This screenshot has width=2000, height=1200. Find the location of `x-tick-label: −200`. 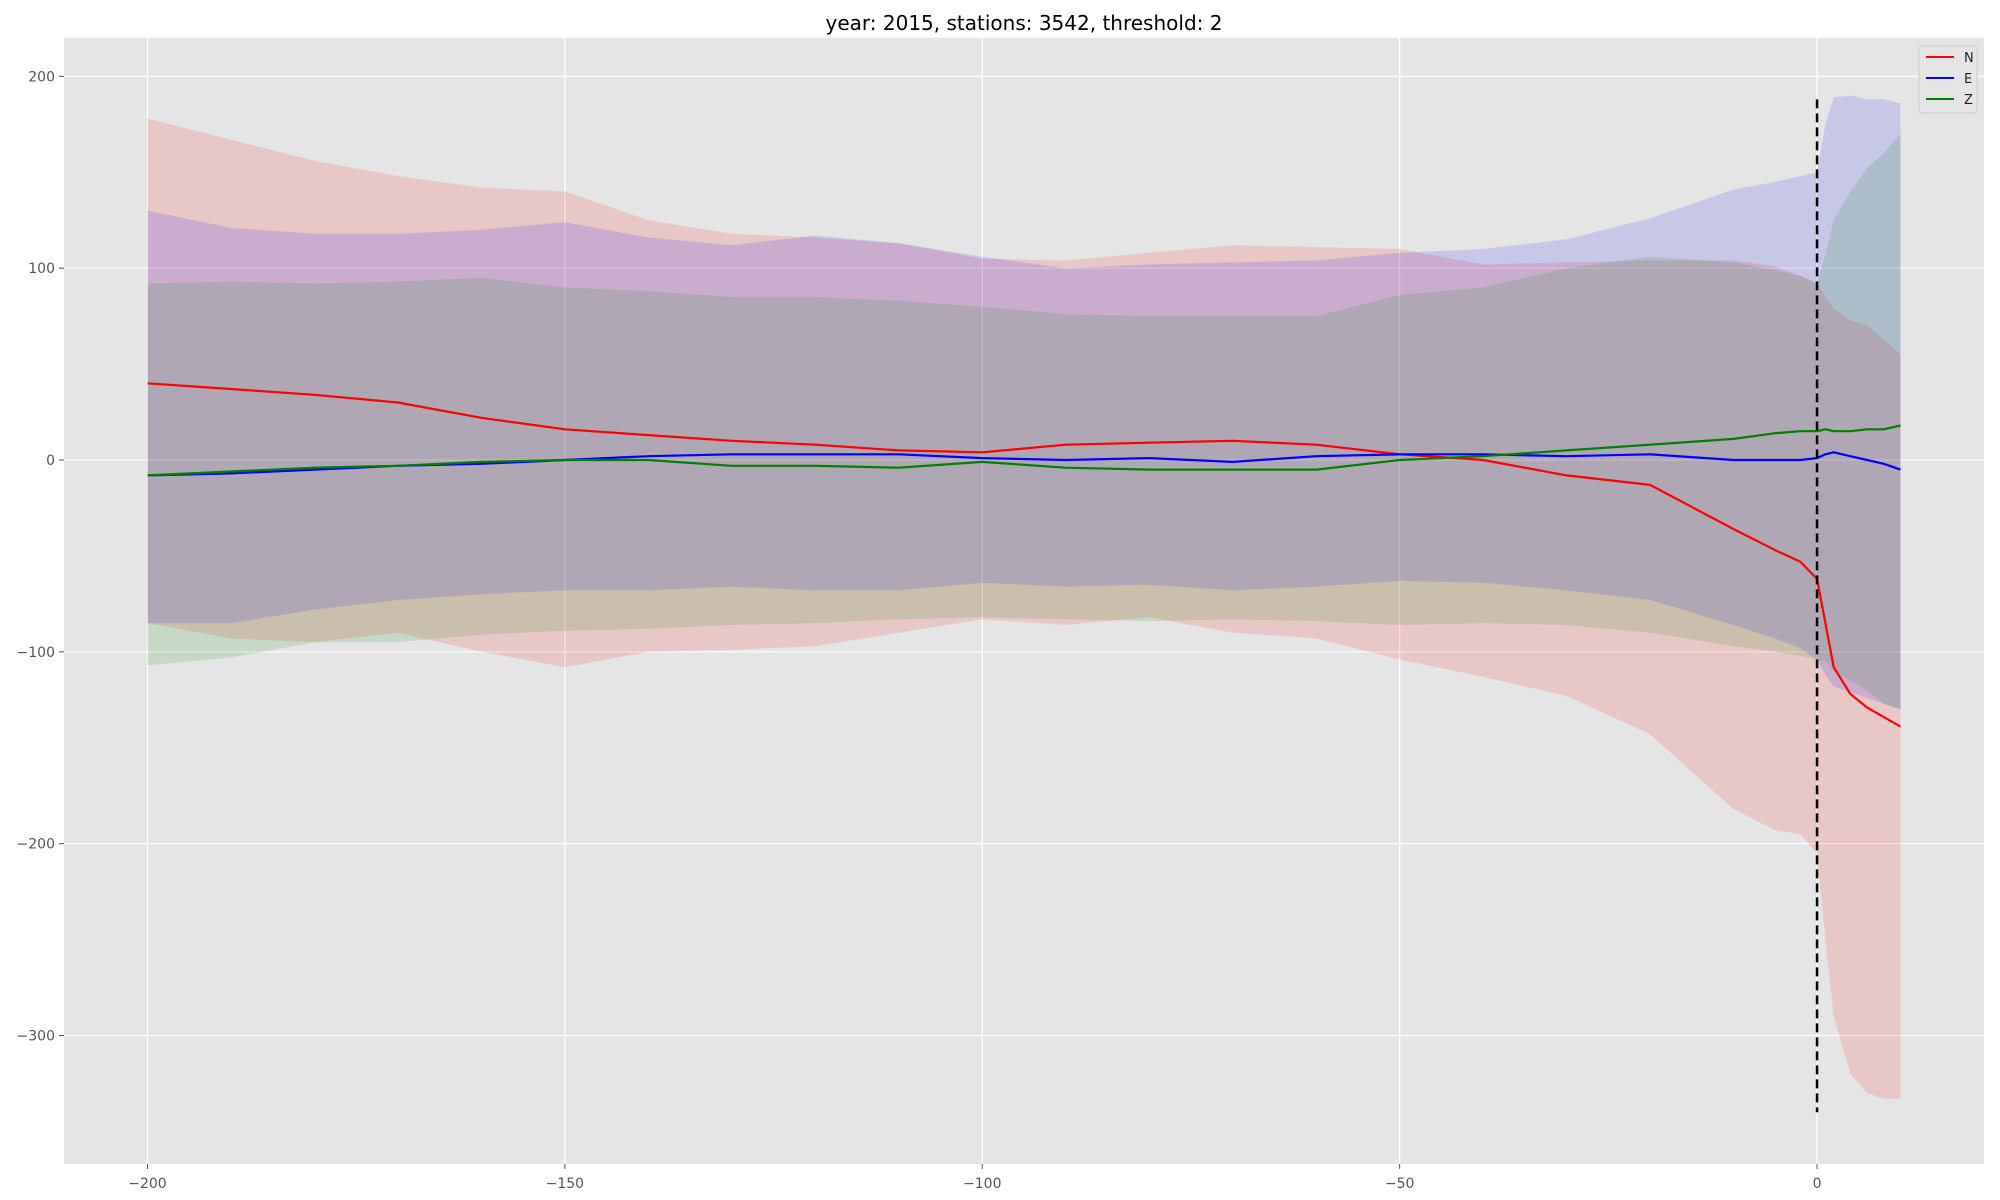

x-tick-label: −200 is located at coordinates (147, 1184).